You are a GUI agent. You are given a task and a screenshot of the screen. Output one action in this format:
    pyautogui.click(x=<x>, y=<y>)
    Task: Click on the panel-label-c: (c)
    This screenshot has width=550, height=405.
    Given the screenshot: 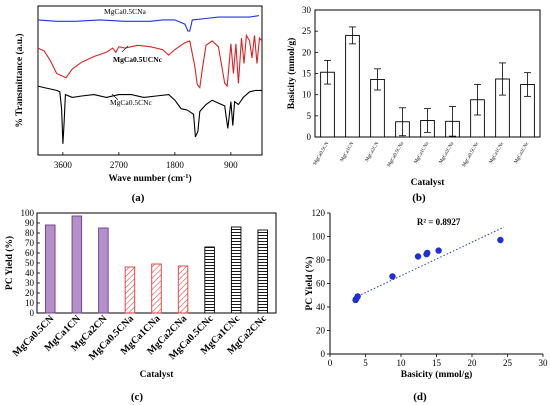 What is the action you would take?
    pyautogui.click(x=137, y=397)
    